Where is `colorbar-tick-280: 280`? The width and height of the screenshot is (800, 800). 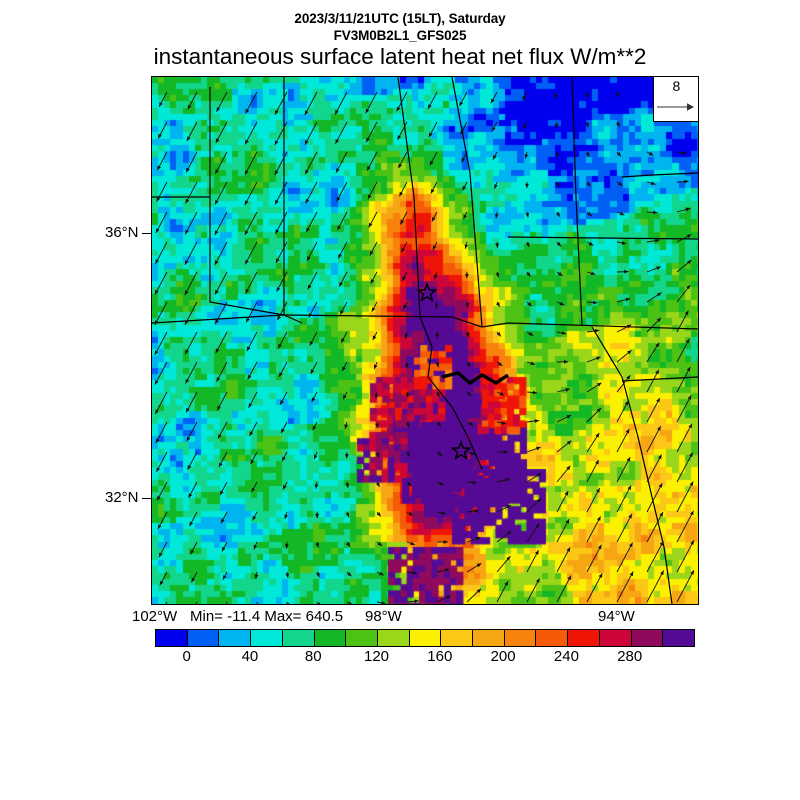 colorbar-tick-280: 280 is located at coordinates (630, 656).